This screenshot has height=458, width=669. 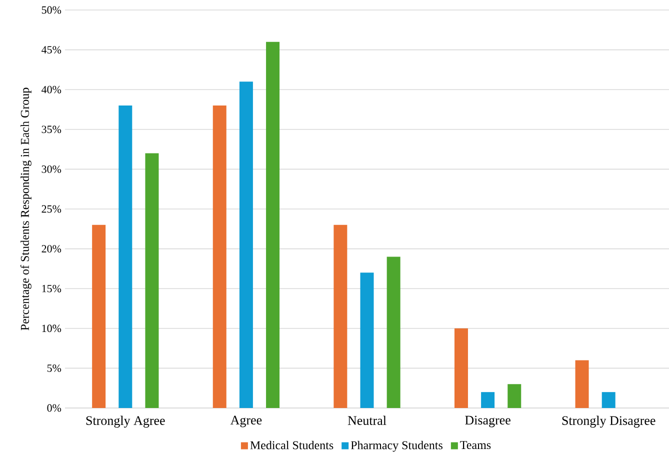 I want to click on x-tick-label: Disagree, so click(x=487, y=422).